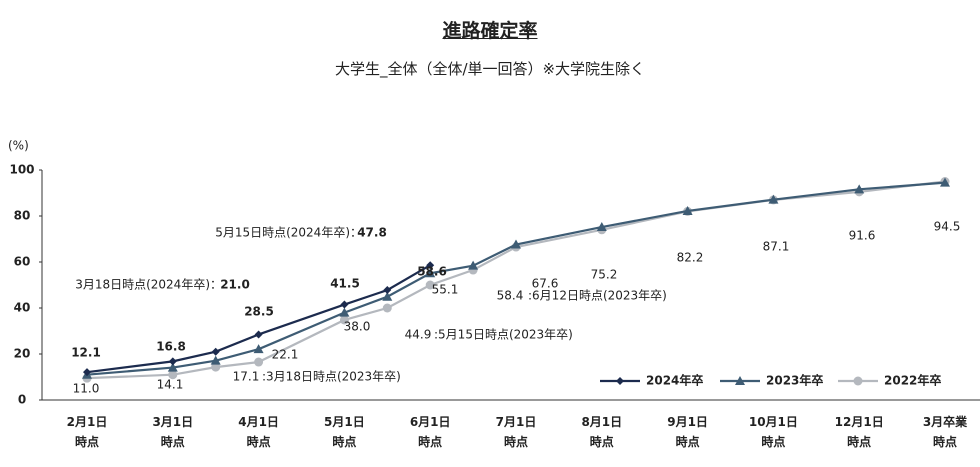 This screenshot has width=980, height=467. I want to click on data-label: 67.6, so click(545, 284).